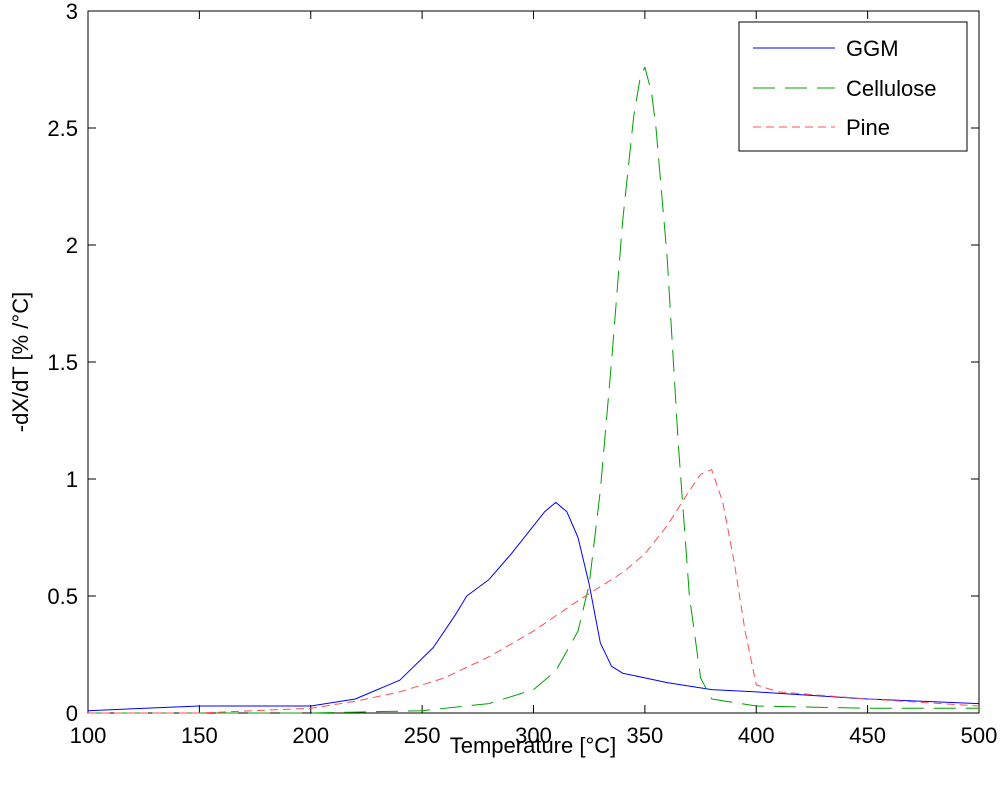 This screenshot has width=1000, height=787. Describe the element at coordinates (72, 713) in the screenshot. I see `y-tick-label: 0` at that location.